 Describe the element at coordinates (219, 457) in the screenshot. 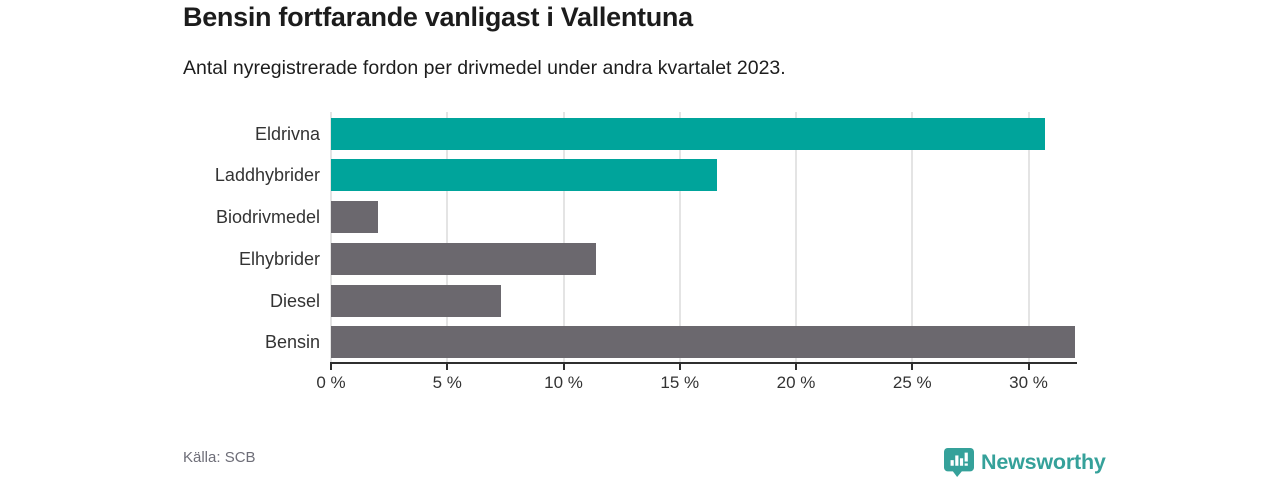

I see `source-label: Källa: SCB` at that location.